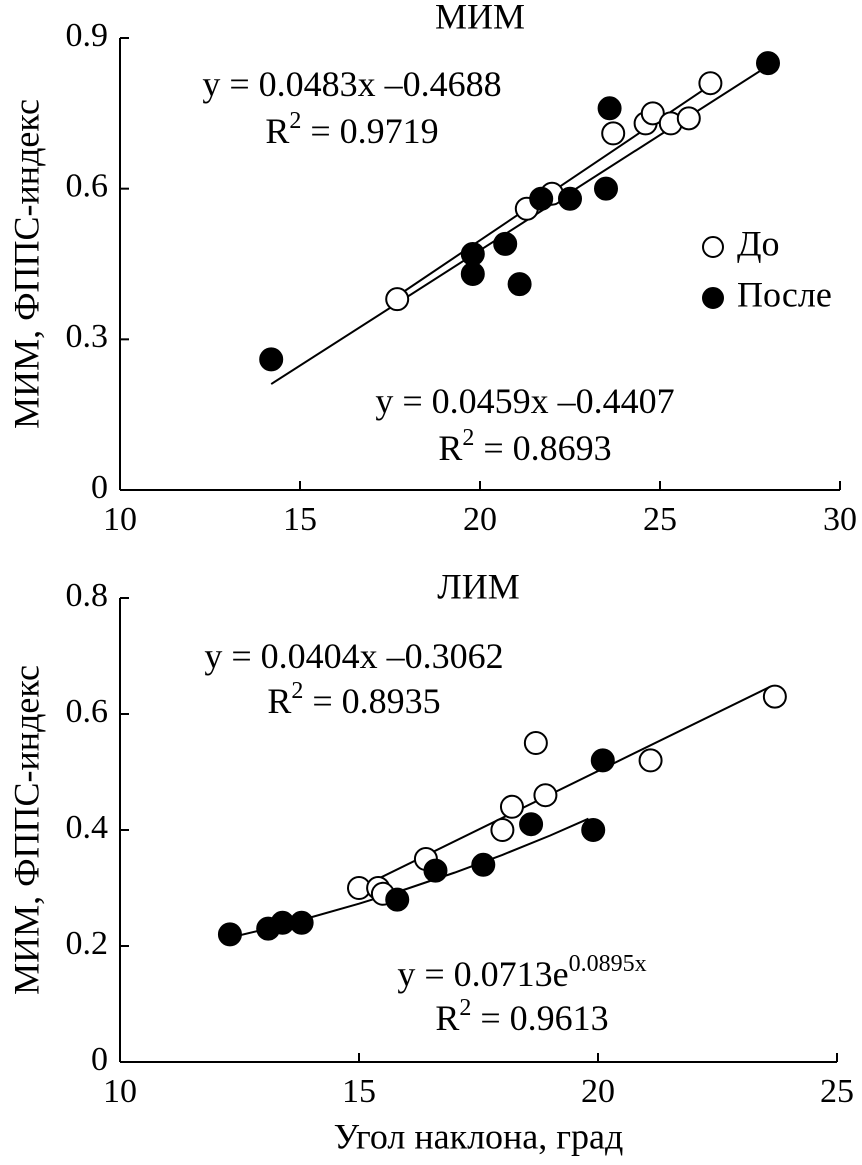  I want to click on annotation-part: y = 0.0404x –0.3062, so click(353, 656).